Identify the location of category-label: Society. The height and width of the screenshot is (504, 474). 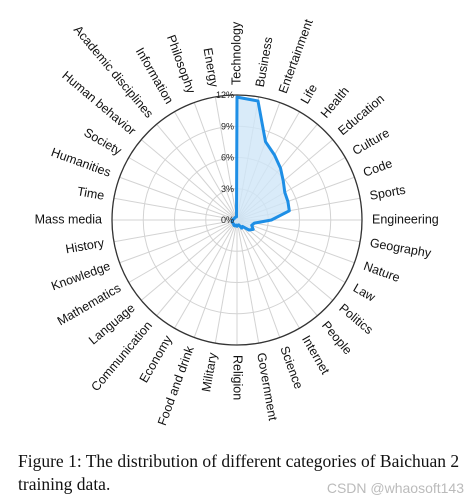
(102, 141).